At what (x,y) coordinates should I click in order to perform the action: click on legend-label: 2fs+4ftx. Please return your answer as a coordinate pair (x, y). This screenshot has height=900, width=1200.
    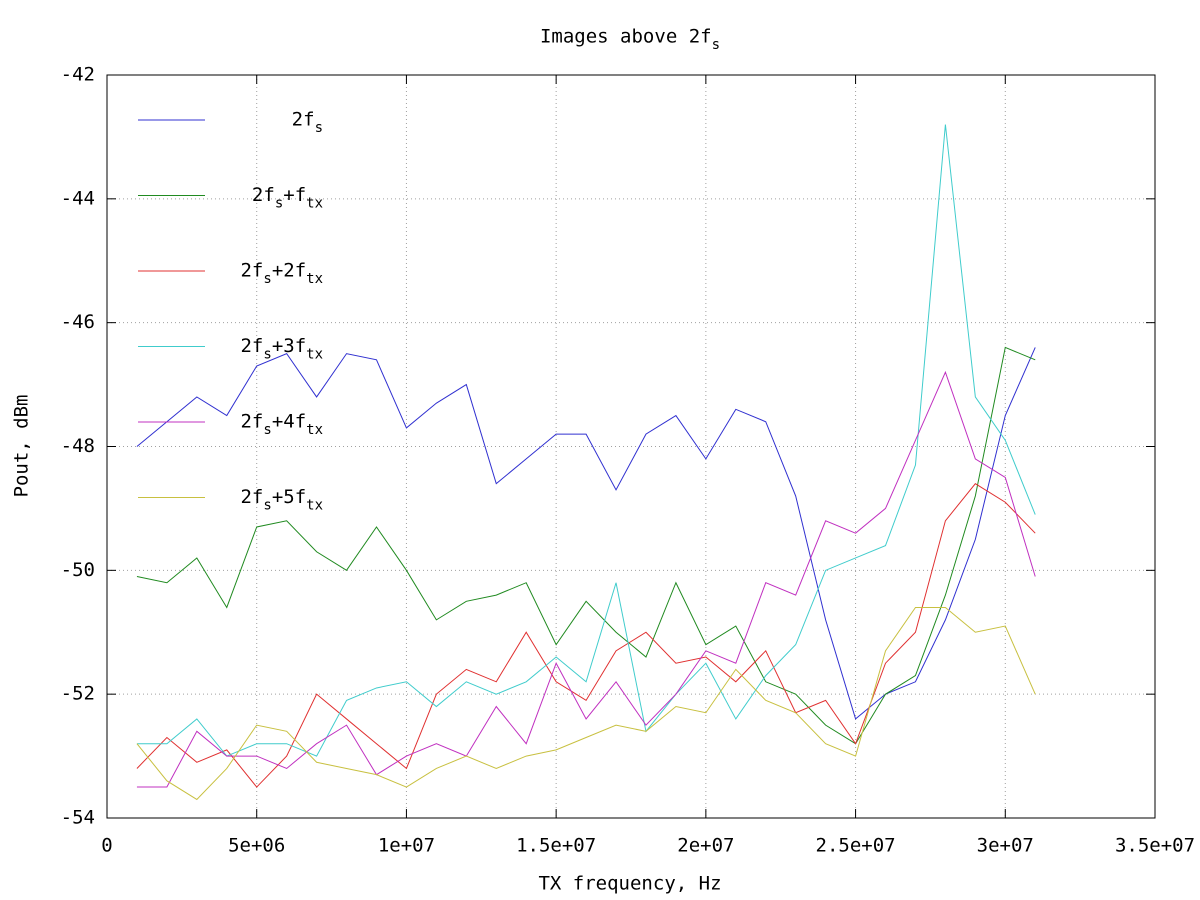
    Looking at the image, I should click on (281, 425).